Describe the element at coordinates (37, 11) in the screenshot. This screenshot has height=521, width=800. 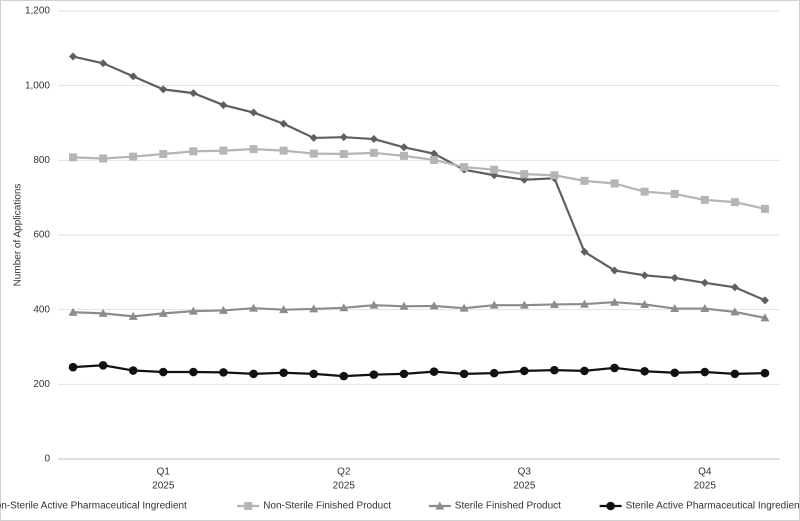
I see `y-tick-label: 1,200` at that location.